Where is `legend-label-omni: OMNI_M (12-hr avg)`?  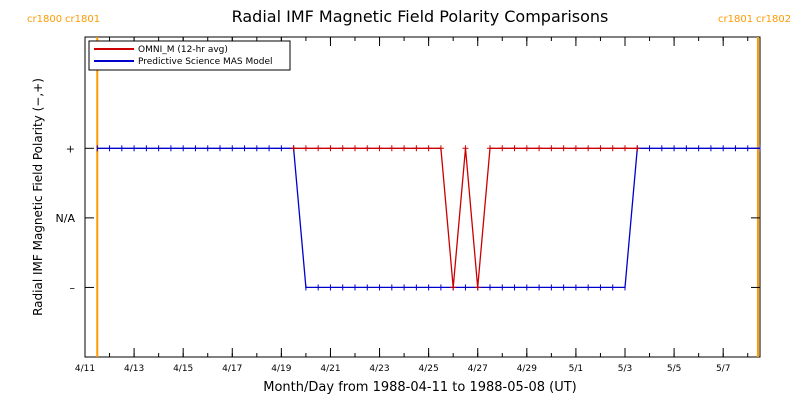
legend-label-omni: OMNI_M (12-hr avg) is located at coordinates (183, 50).